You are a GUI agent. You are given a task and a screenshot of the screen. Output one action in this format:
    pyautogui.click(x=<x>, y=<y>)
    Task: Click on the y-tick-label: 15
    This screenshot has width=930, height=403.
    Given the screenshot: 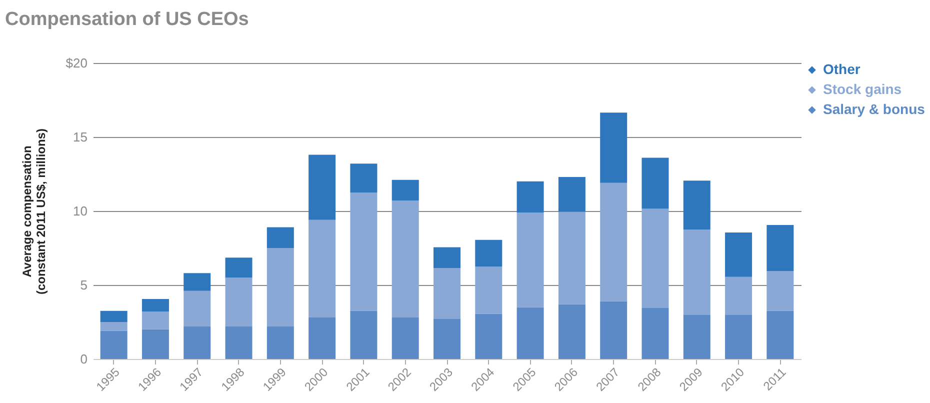 What is the action you would take?
    pyautogui.click(x=80, y=137)
    